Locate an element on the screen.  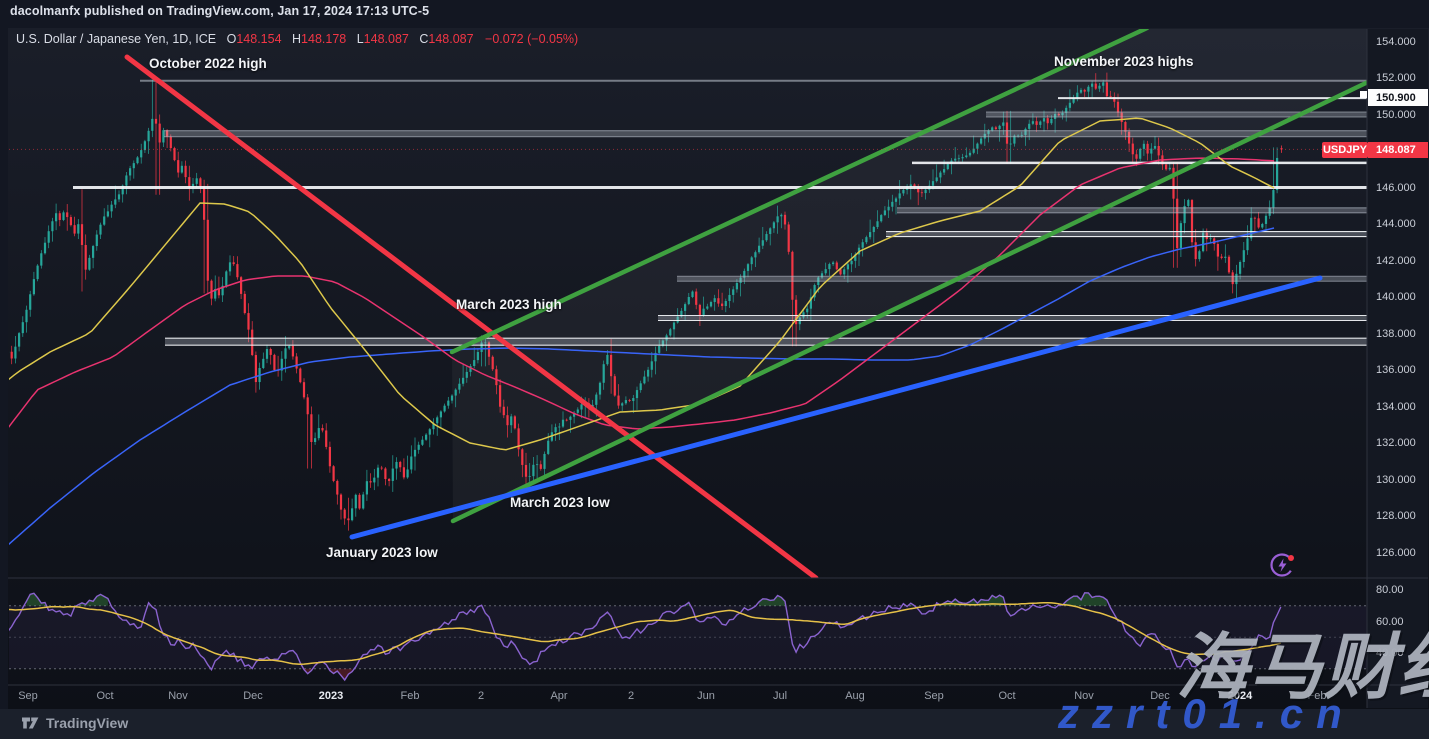
rsi-axis-label: 80.00 is located at coordinates (1390, 590).